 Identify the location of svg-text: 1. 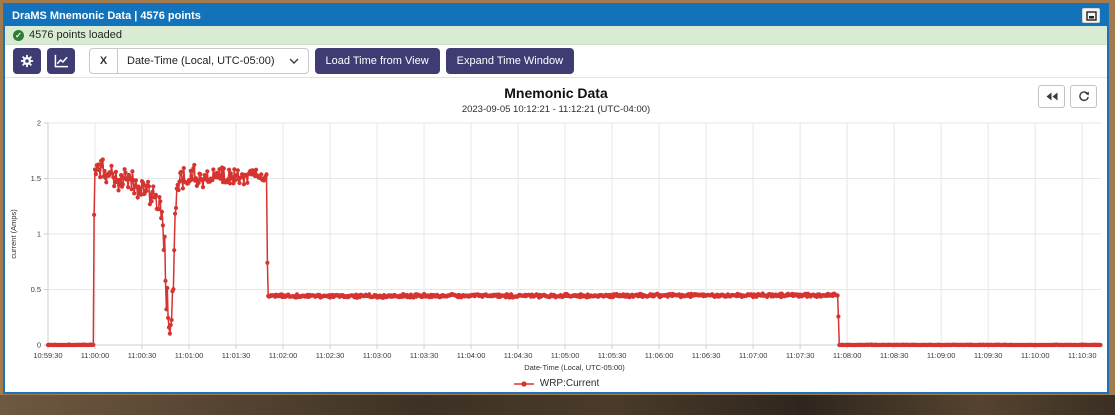
(39, 234).